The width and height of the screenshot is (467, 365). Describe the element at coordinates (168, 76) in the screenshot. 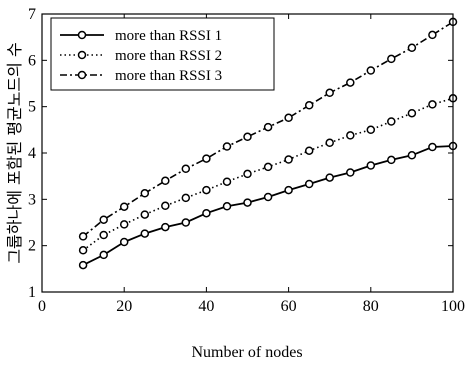

I see `legend-label: more than RSSI 3` at that location.